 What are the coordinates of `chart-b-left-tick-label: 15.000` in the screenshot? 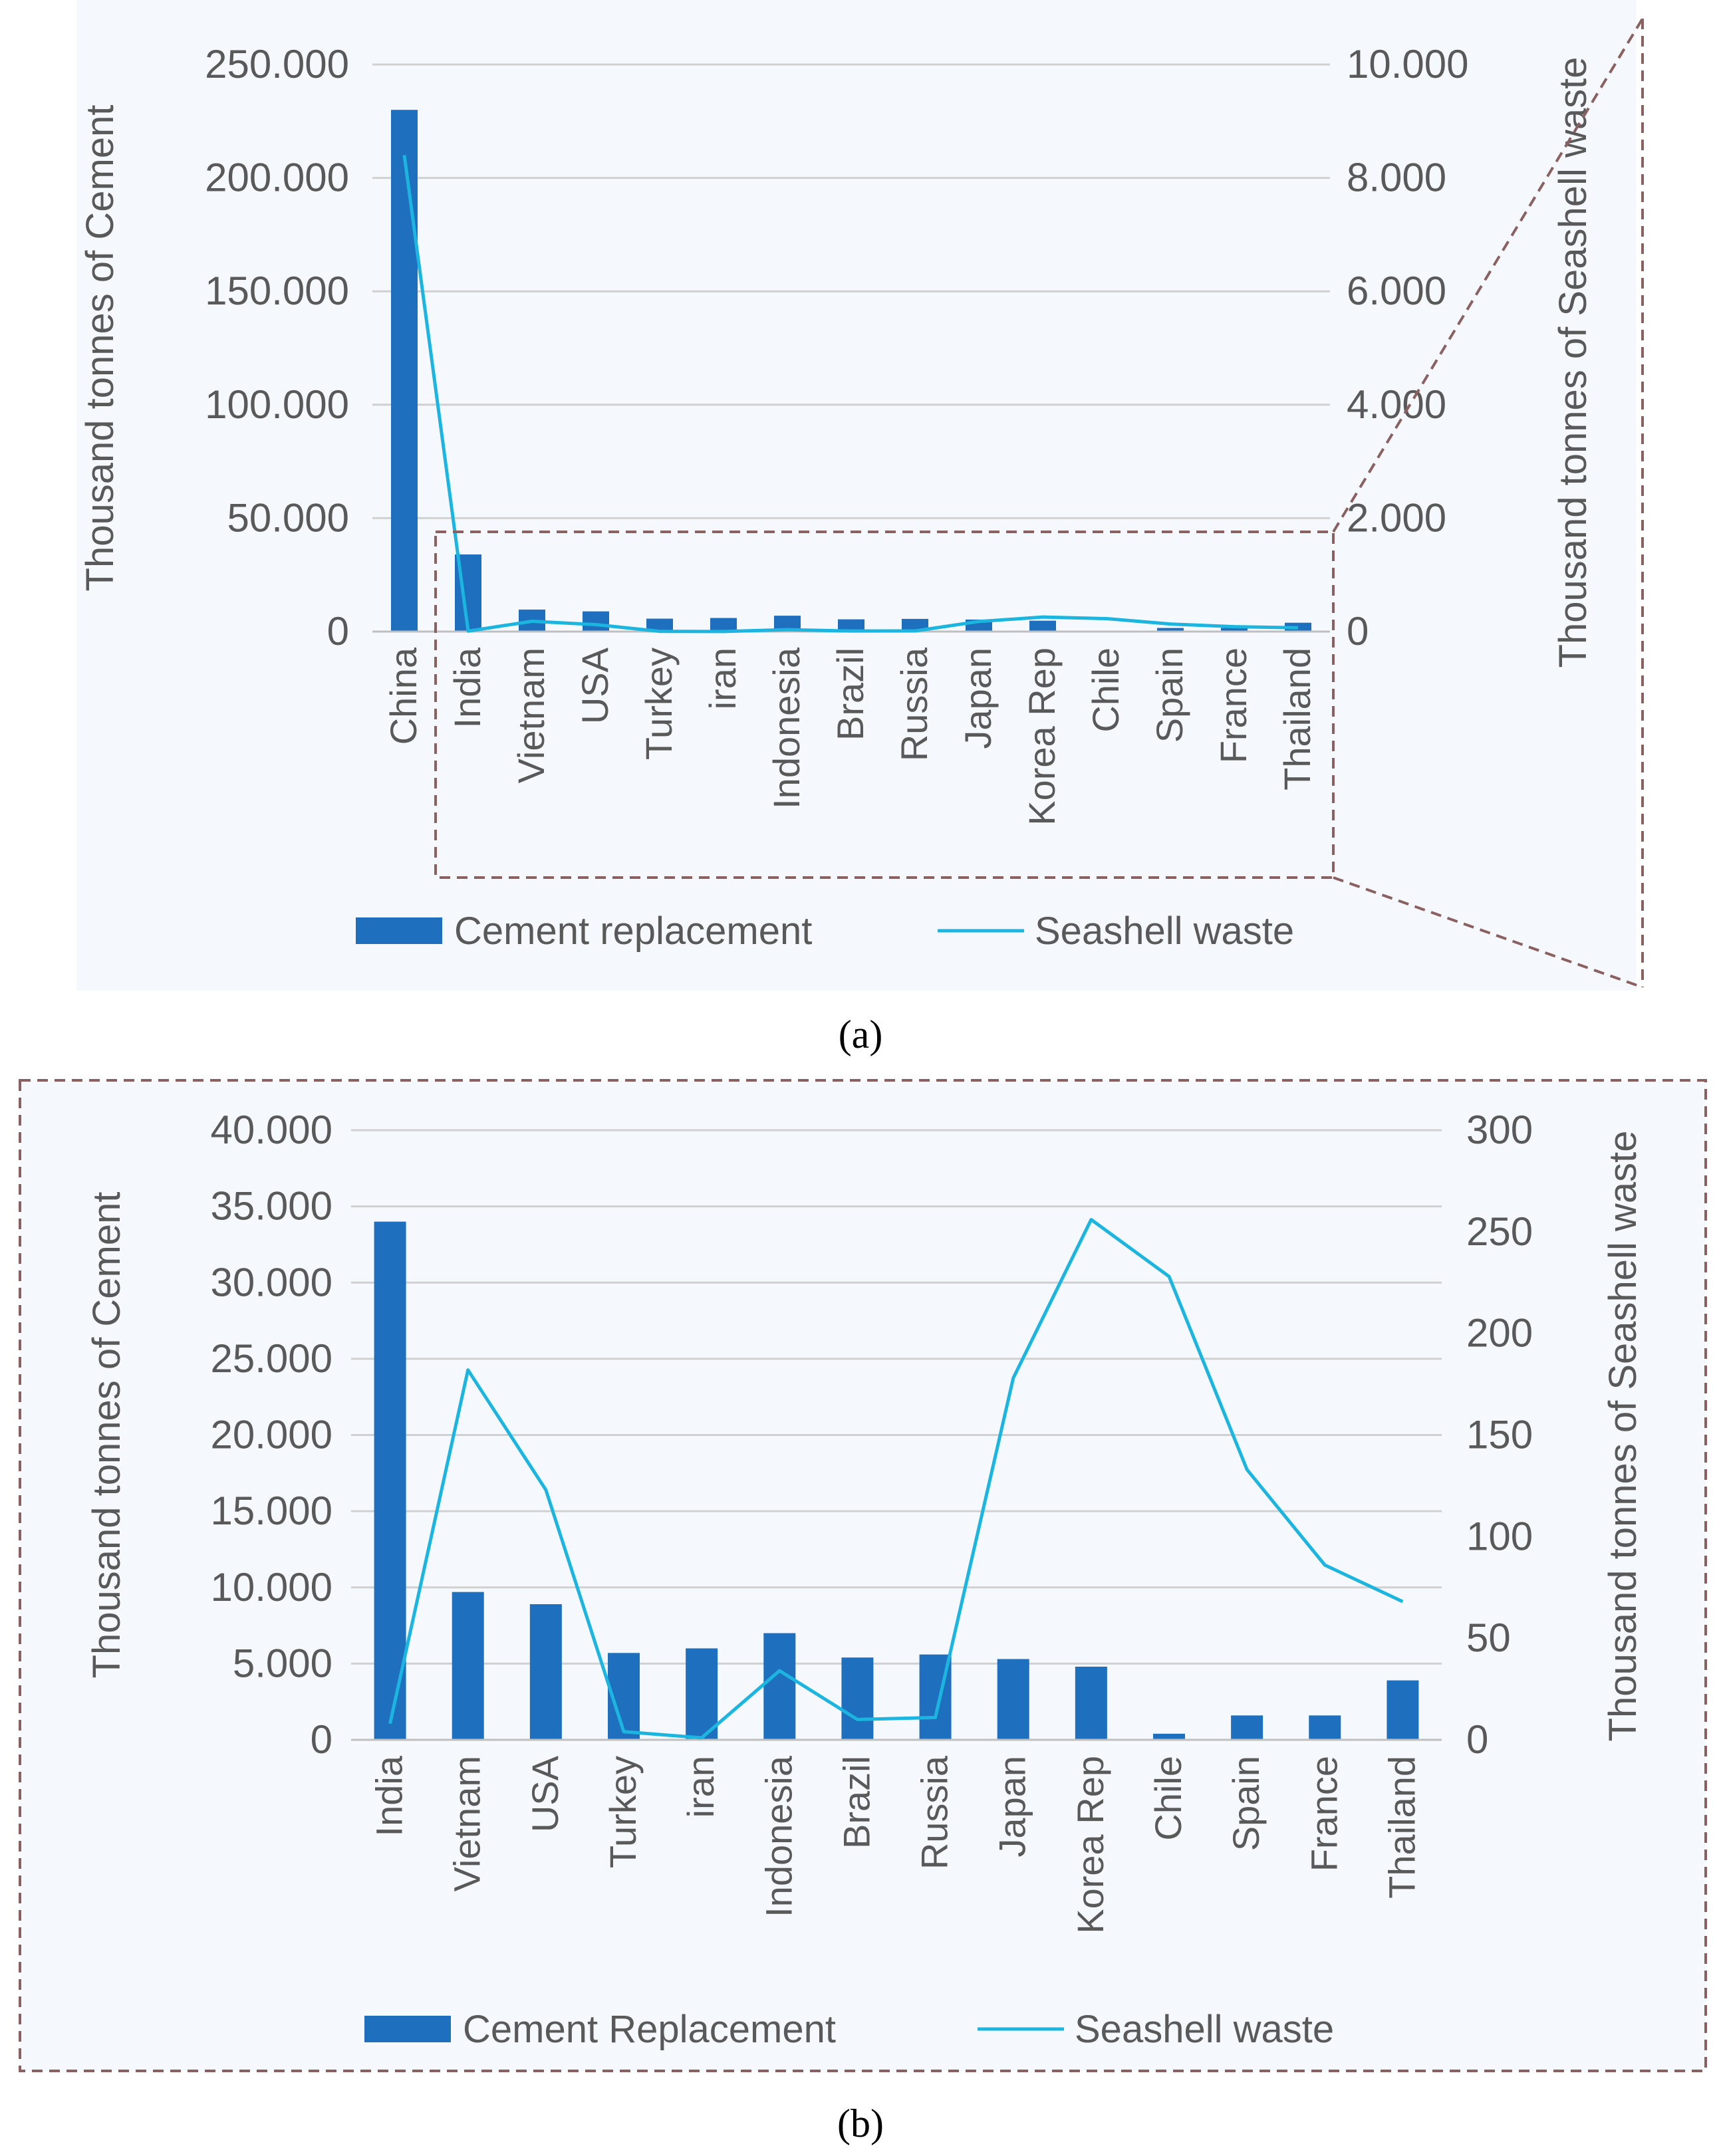 It's located at (271, 1511).